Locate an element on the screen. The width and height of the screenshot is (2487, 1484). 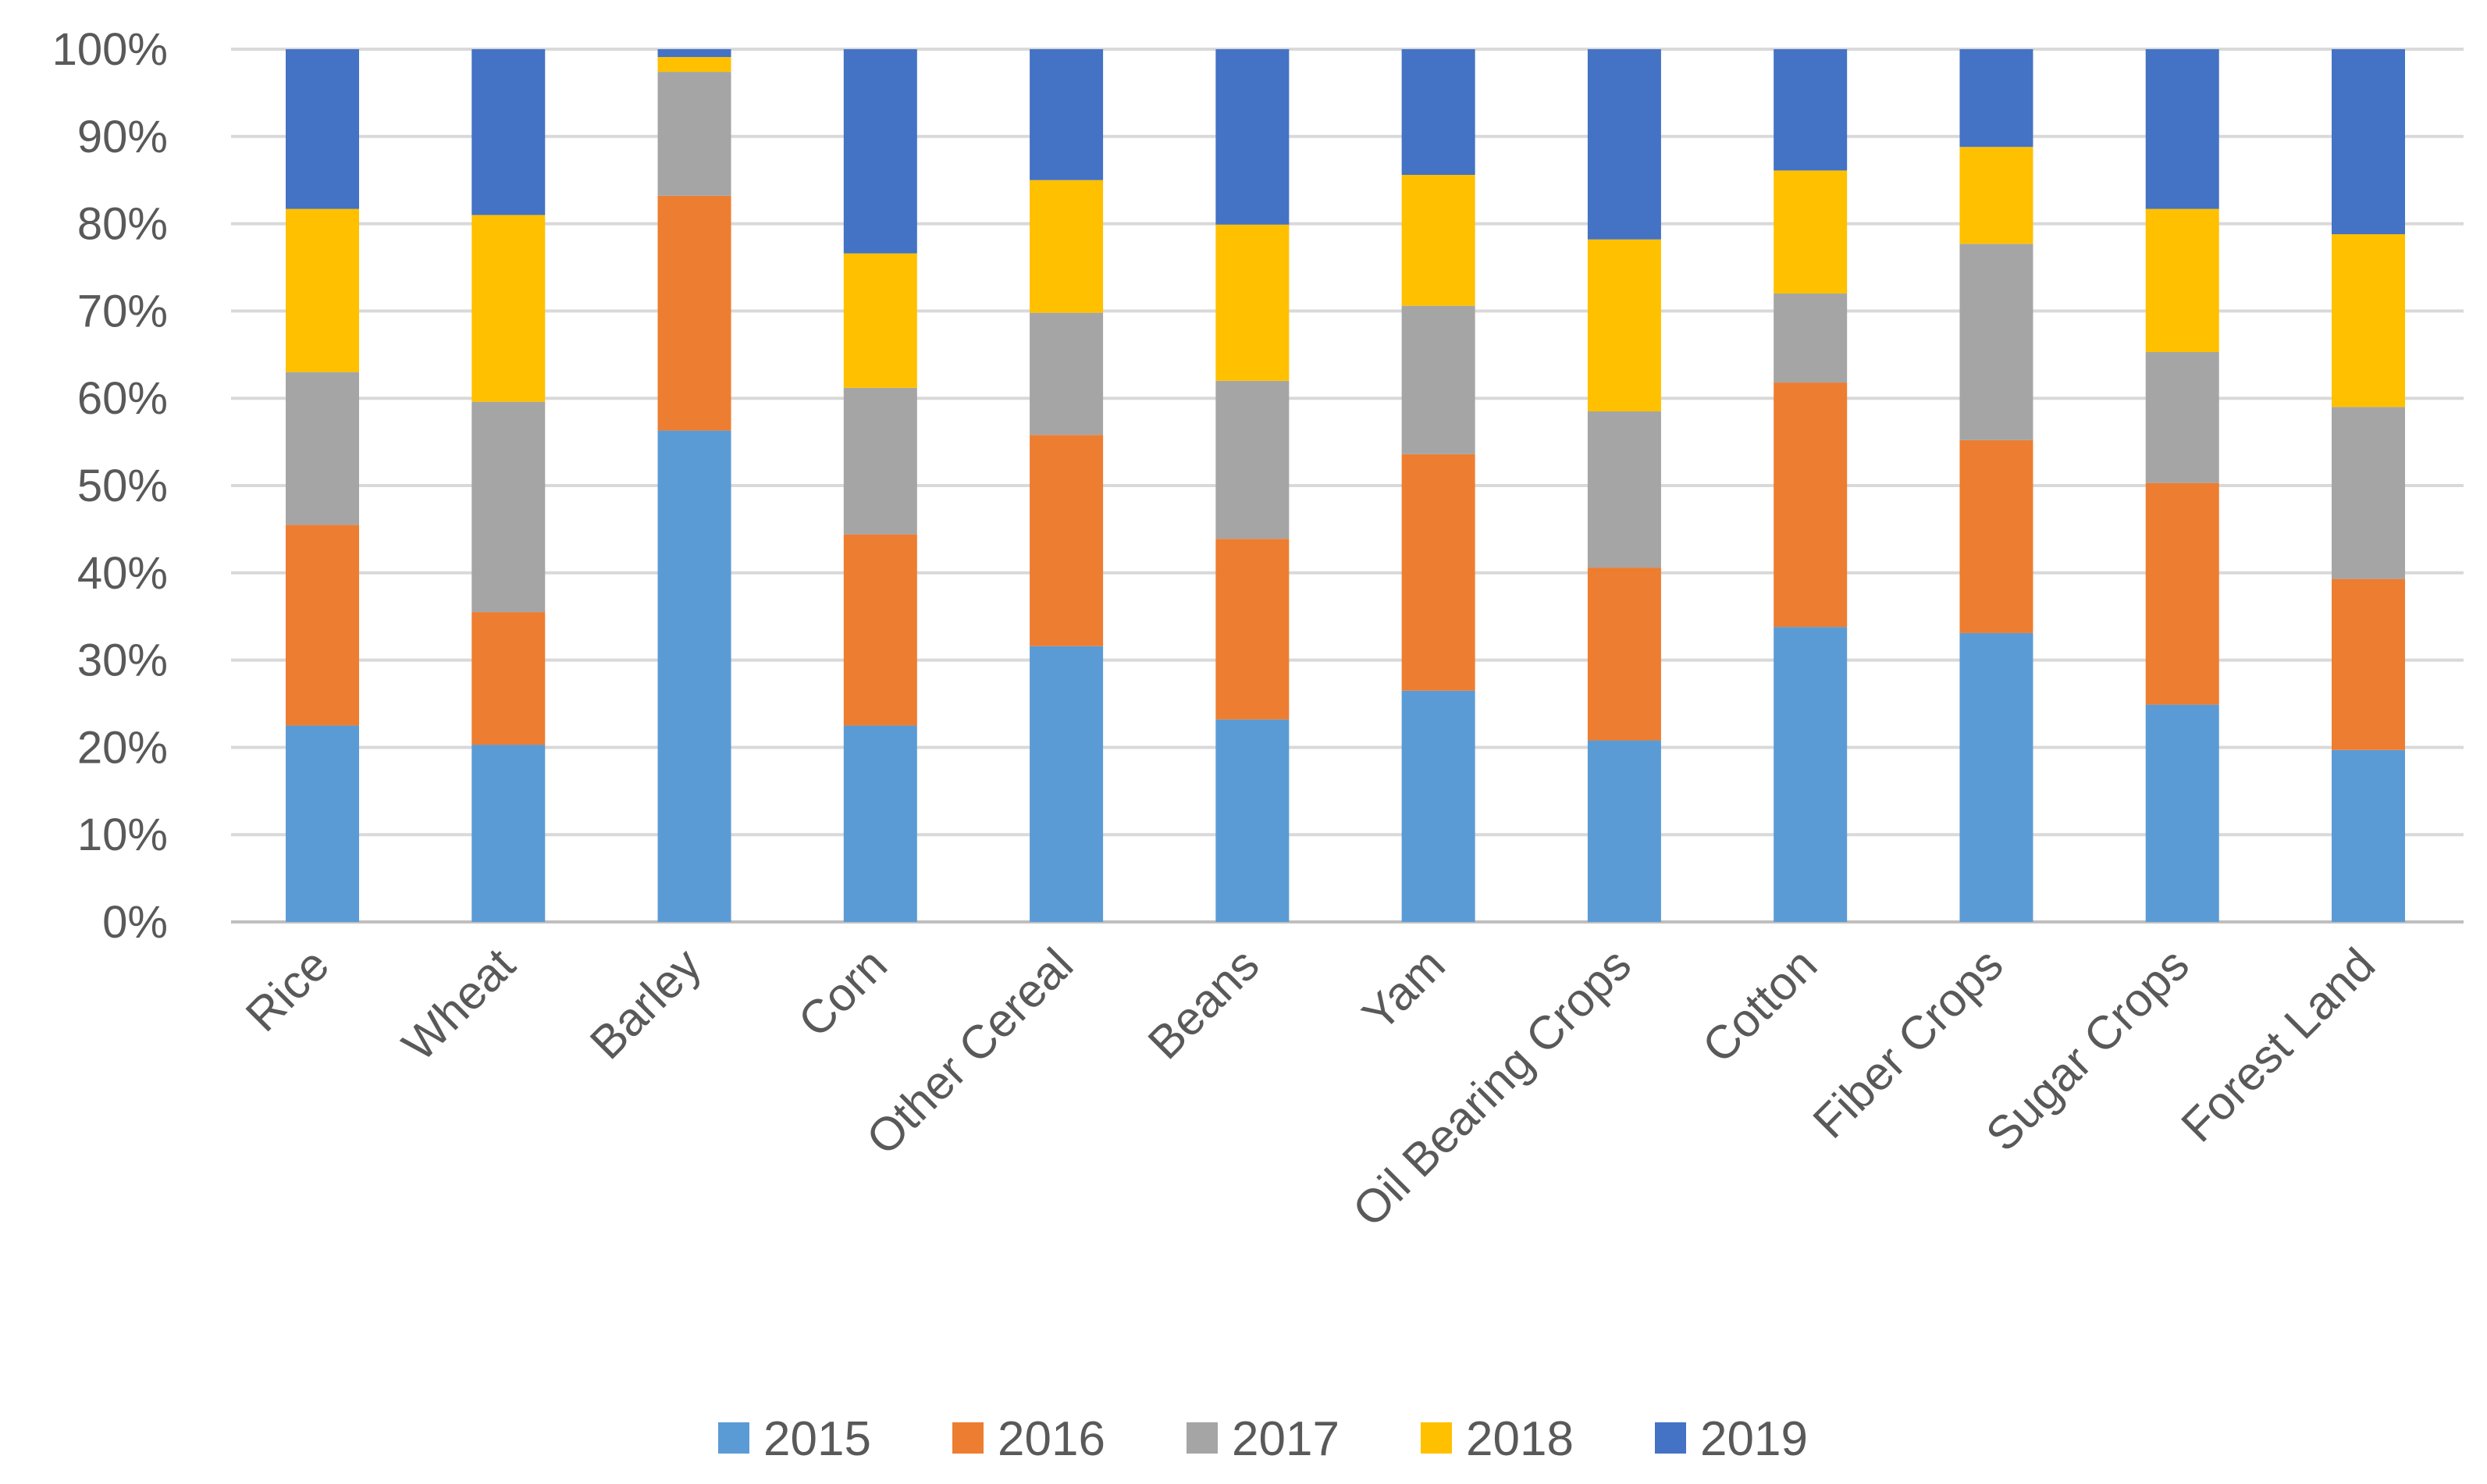
bar-beans-2019 is located at coordinates (1253, 137).